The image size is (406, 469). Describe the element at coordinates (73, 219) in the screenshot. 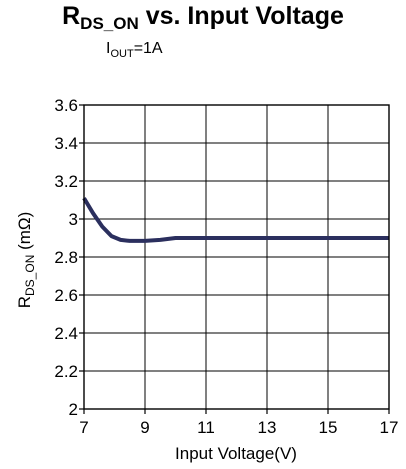

I see `y-tick-label: 3` at that location.